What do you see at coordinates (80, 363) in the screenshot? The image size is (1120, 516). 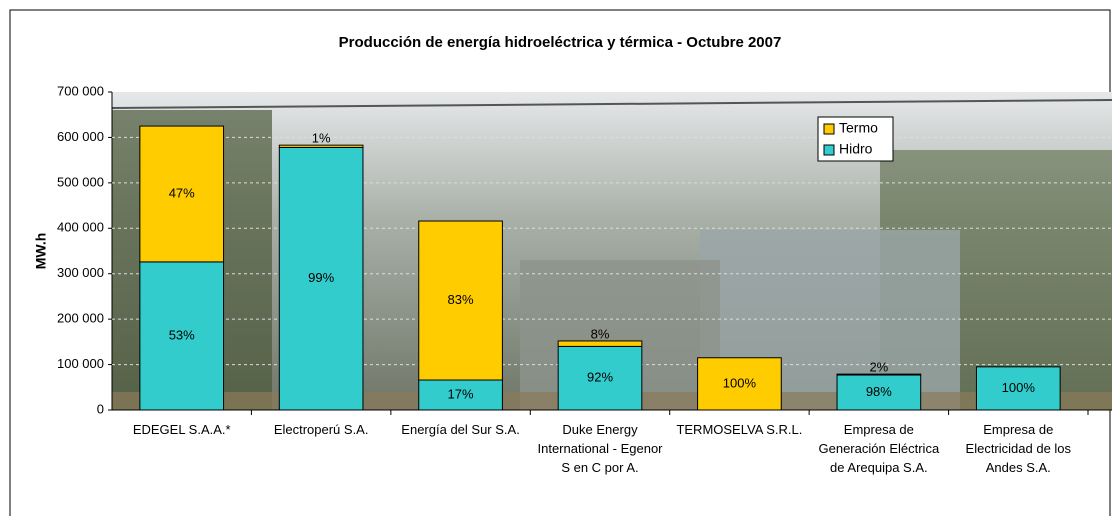 I see `y-tick-label: 100 000` at bounding box center [80, 363].